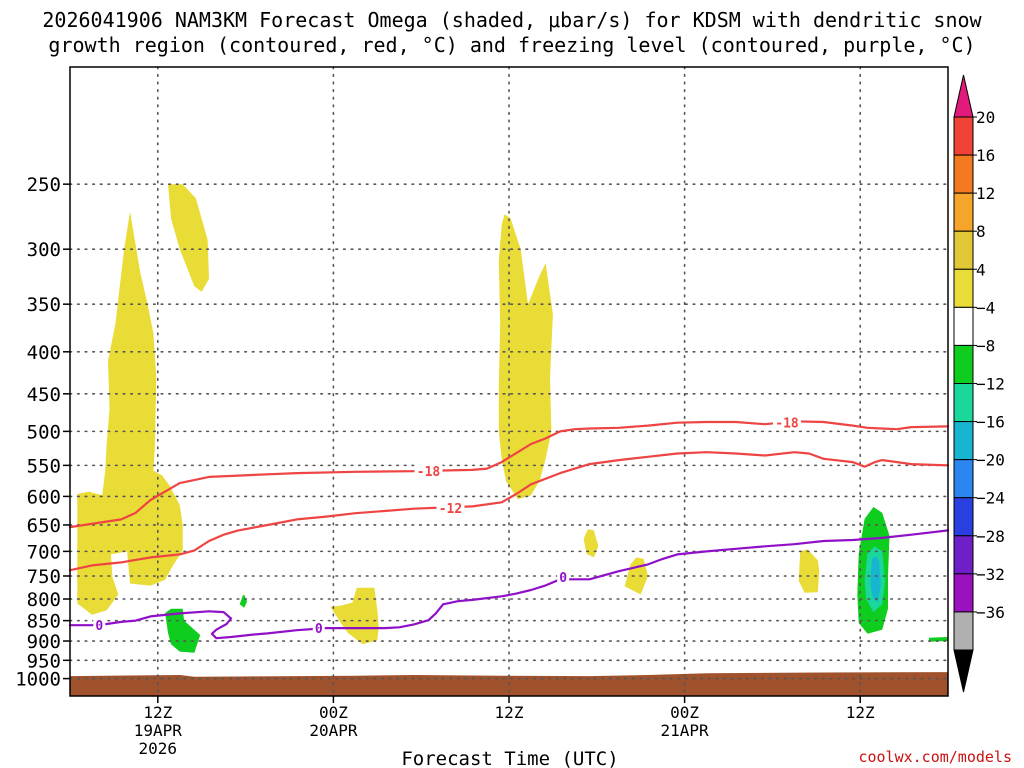  What do you see at coordinates (990, 612) in the screenshot?
I see `colorbar-label-13: −36` at bounding box center [990, 612].